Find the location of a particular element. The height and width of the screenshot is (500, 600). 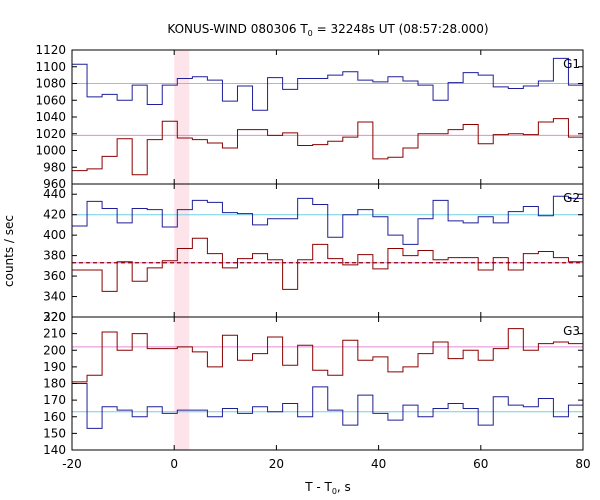

y-tick-label: 320 is located at coordinates (54, 317).